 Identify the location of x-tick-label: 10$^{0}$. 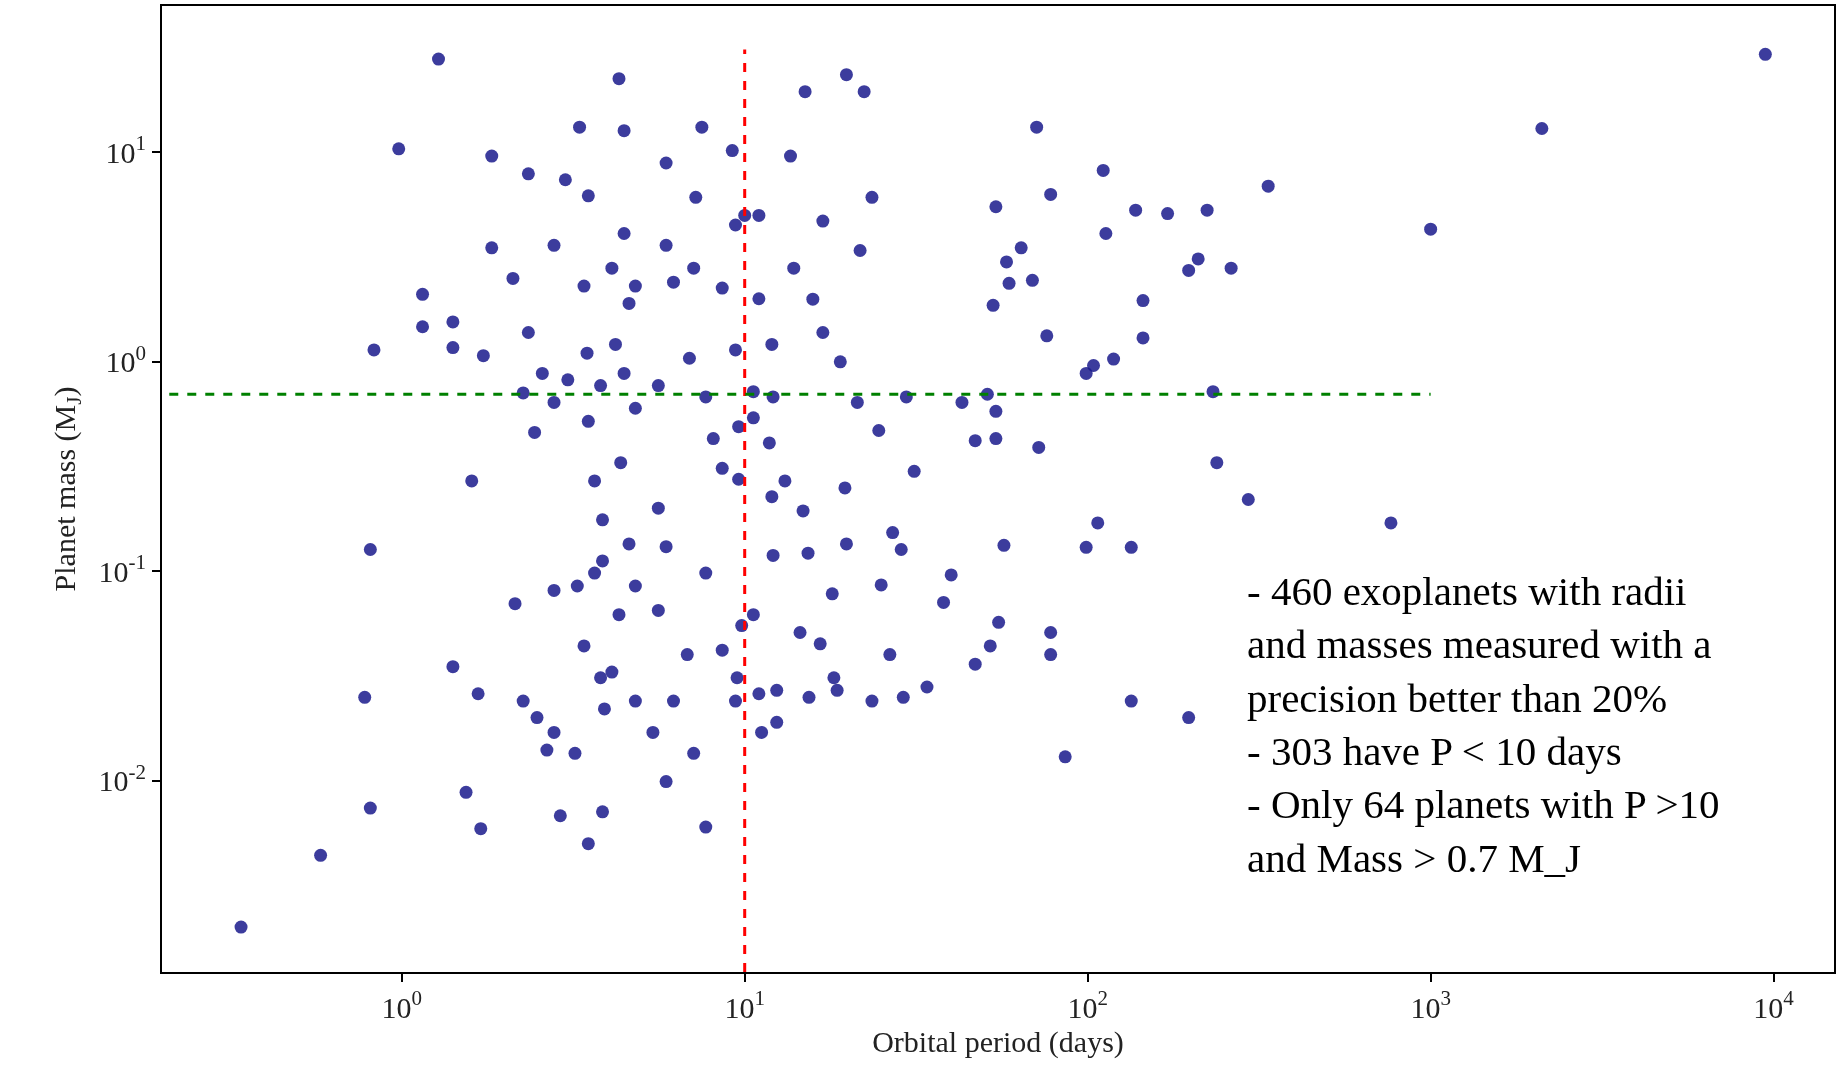
(401, 1005).